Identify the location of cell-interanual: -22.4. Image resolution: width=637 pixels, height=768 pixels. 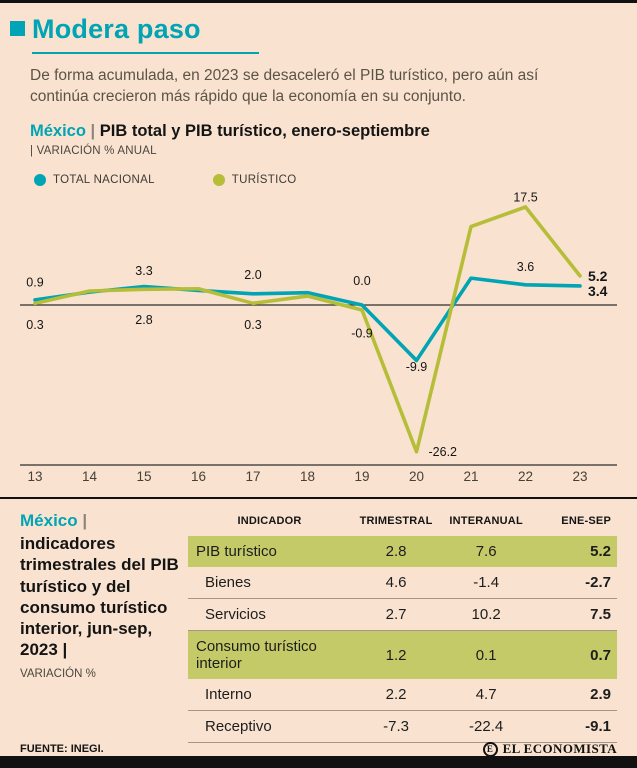
(486, 727).